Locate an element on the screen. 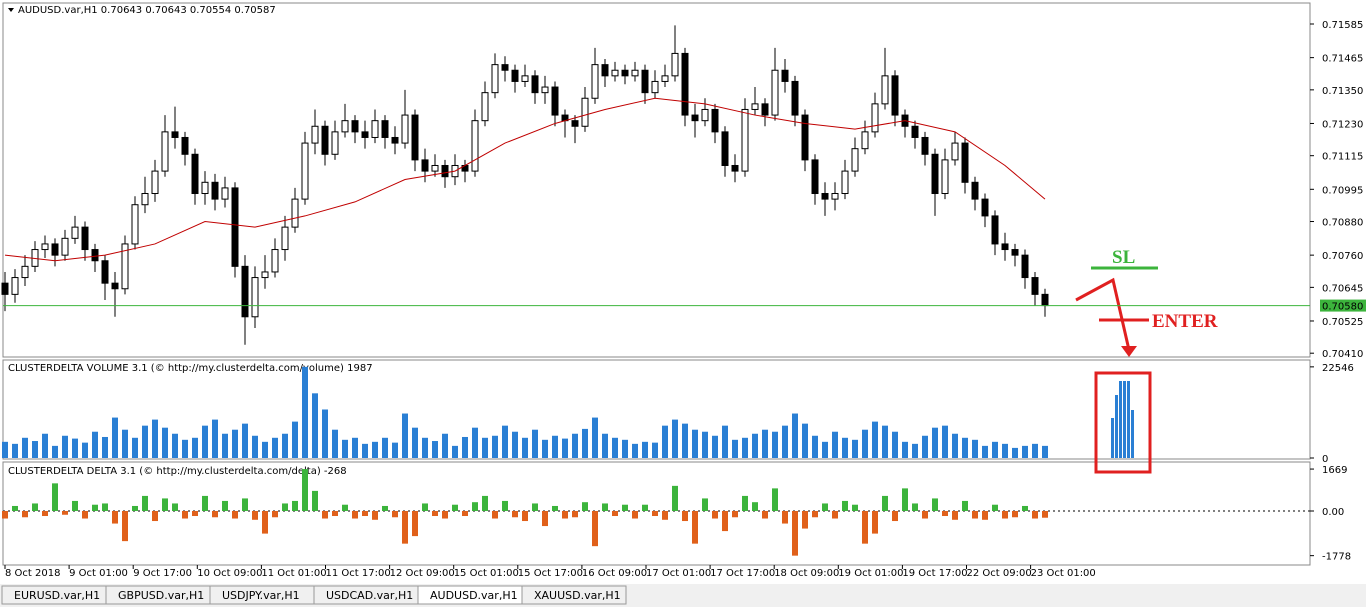  tab-label: GBPUSD.var,H1 is located at coordinates (161, 595).